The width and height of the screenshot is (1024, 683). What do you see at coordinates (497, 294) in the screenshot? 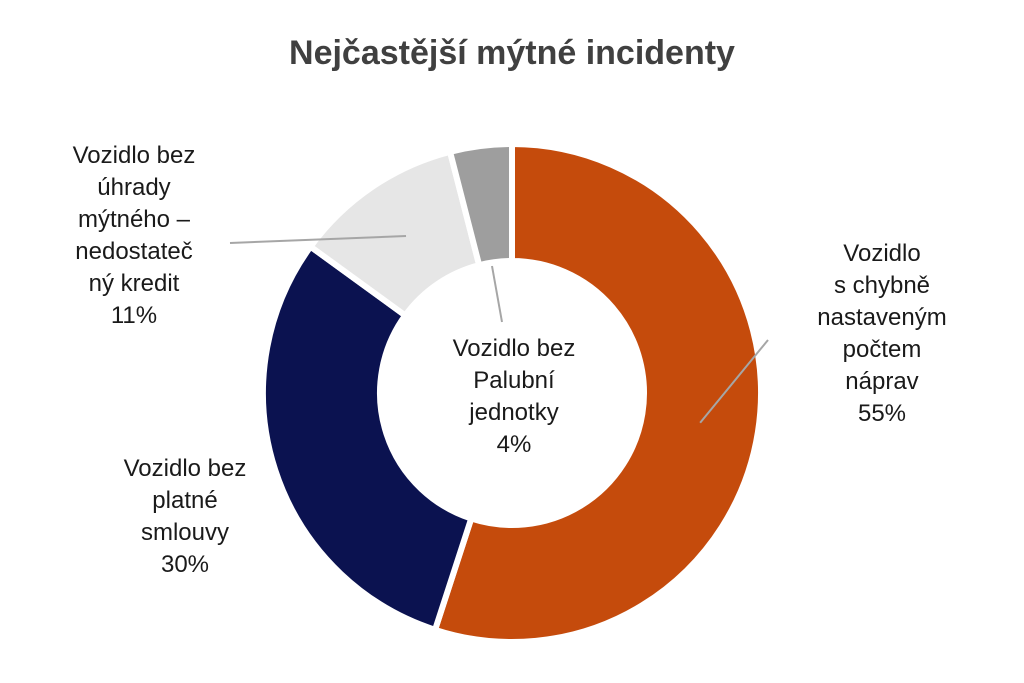
I see `leader-line-no-onboard-unit` at bounding box center [497, 294].